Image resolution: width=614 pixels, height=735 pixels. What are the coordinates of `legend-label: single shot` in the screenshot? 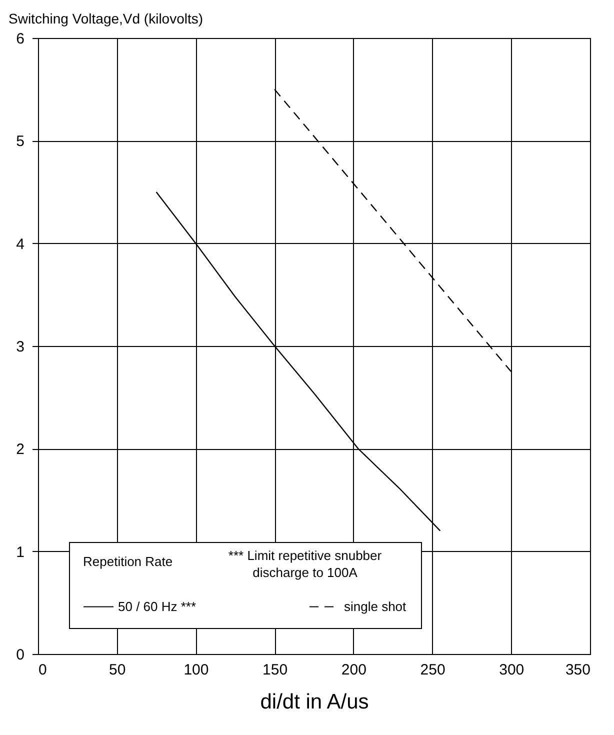 It's located at (375, 606).